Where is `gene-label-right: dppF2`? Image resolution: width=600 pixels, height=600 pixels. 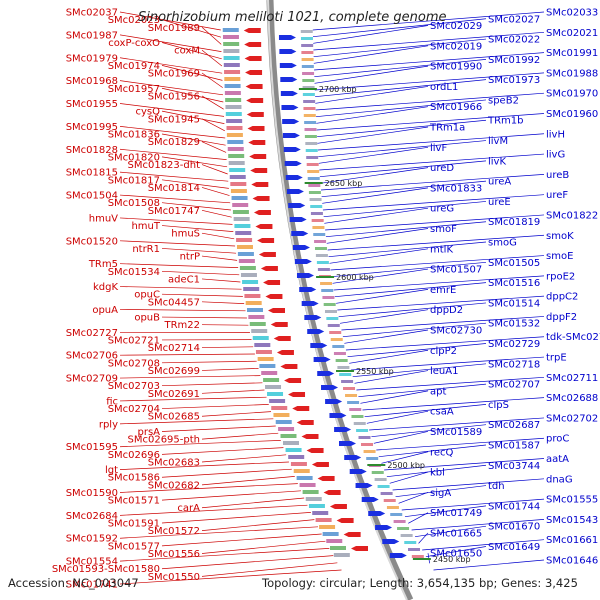
gene-label-right: dppF2 is located at coordinates (561, 317).